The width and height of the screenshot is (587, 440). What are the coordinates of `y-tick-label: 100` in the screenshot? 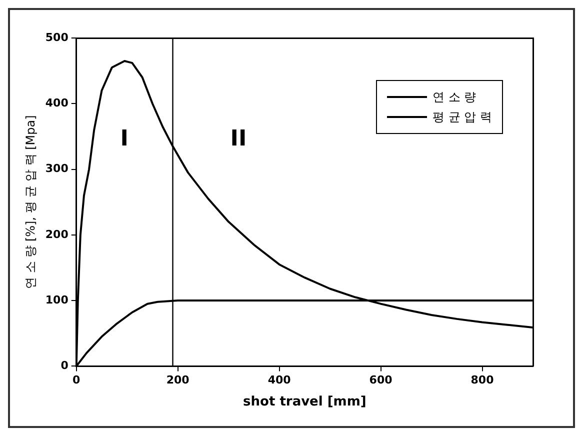 It's located at (57, 299).